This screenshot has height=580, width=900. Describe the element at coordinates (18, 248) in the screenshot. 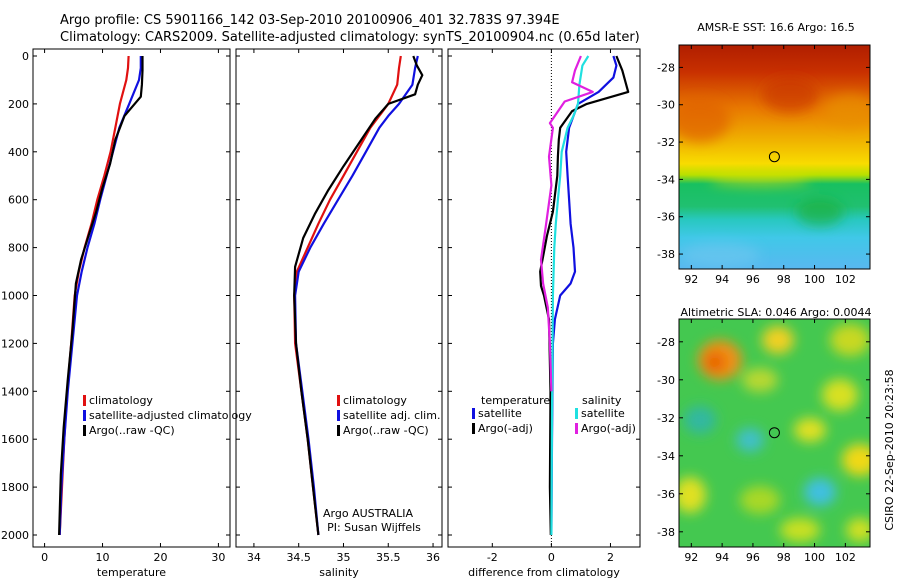

I see `y-tick-label: 800` at that location.